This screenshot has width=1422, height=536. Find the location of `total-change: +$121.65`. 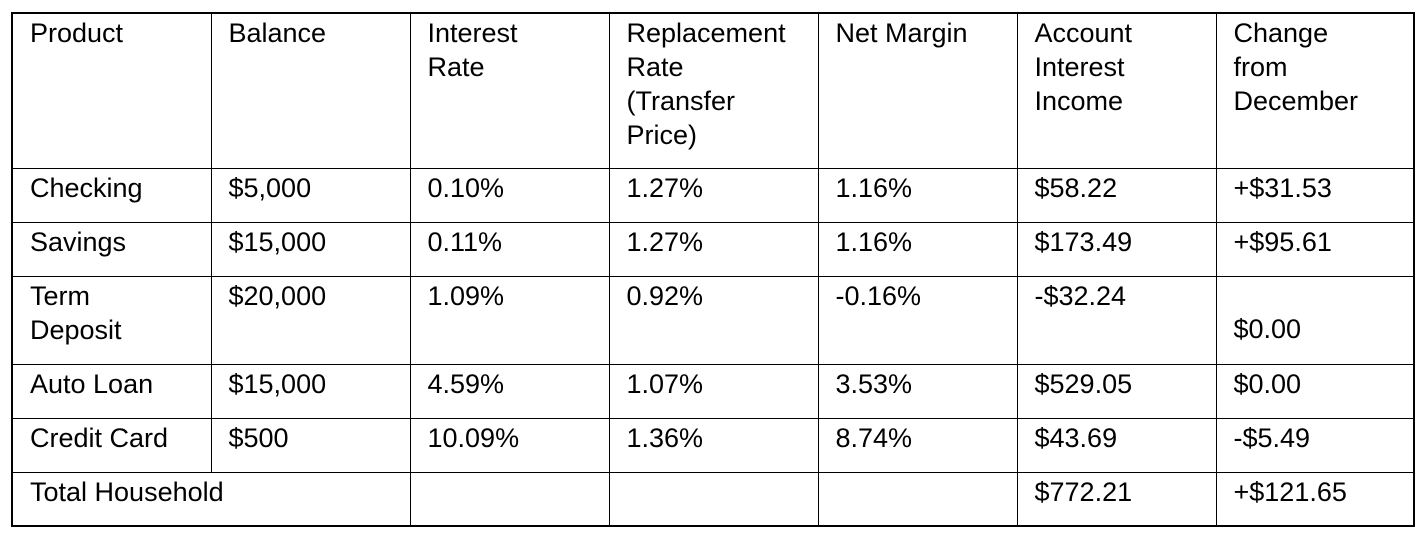

total-change: +$121.65 is located at coordinates (1315, 499).